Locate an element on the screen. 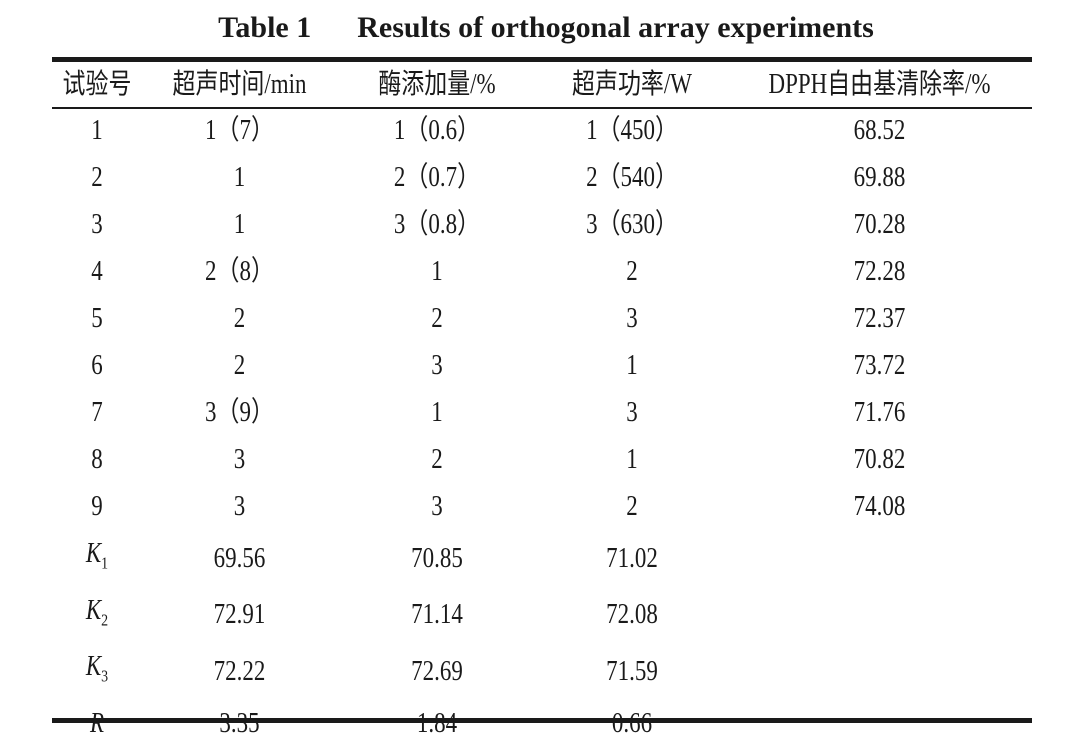 The width and height of the screenshot is (1092, 747). cell-trial-number: 9 is located at coordinates (97, 506).